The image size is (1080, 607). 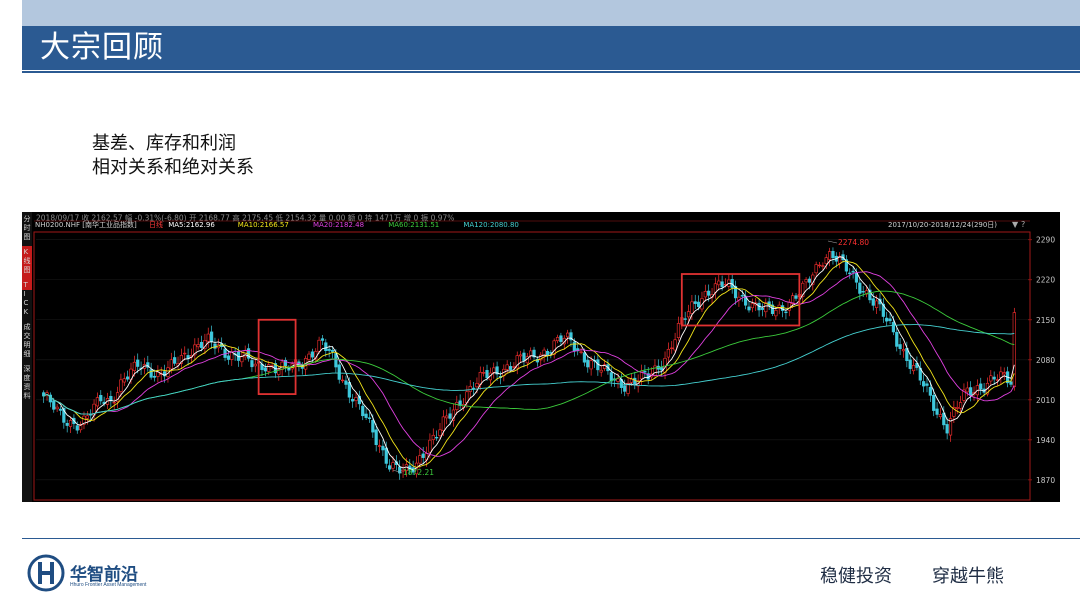 I want to click on footer-divider, so click(x=551, y=538).